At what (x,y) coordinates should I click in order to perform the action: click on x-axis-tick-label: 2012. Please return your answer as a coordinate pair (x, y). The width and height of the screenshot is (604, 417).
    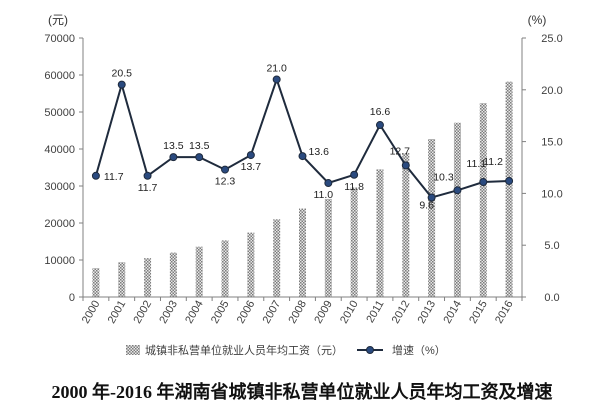
    Looking at the image, I should click on (401, 312).